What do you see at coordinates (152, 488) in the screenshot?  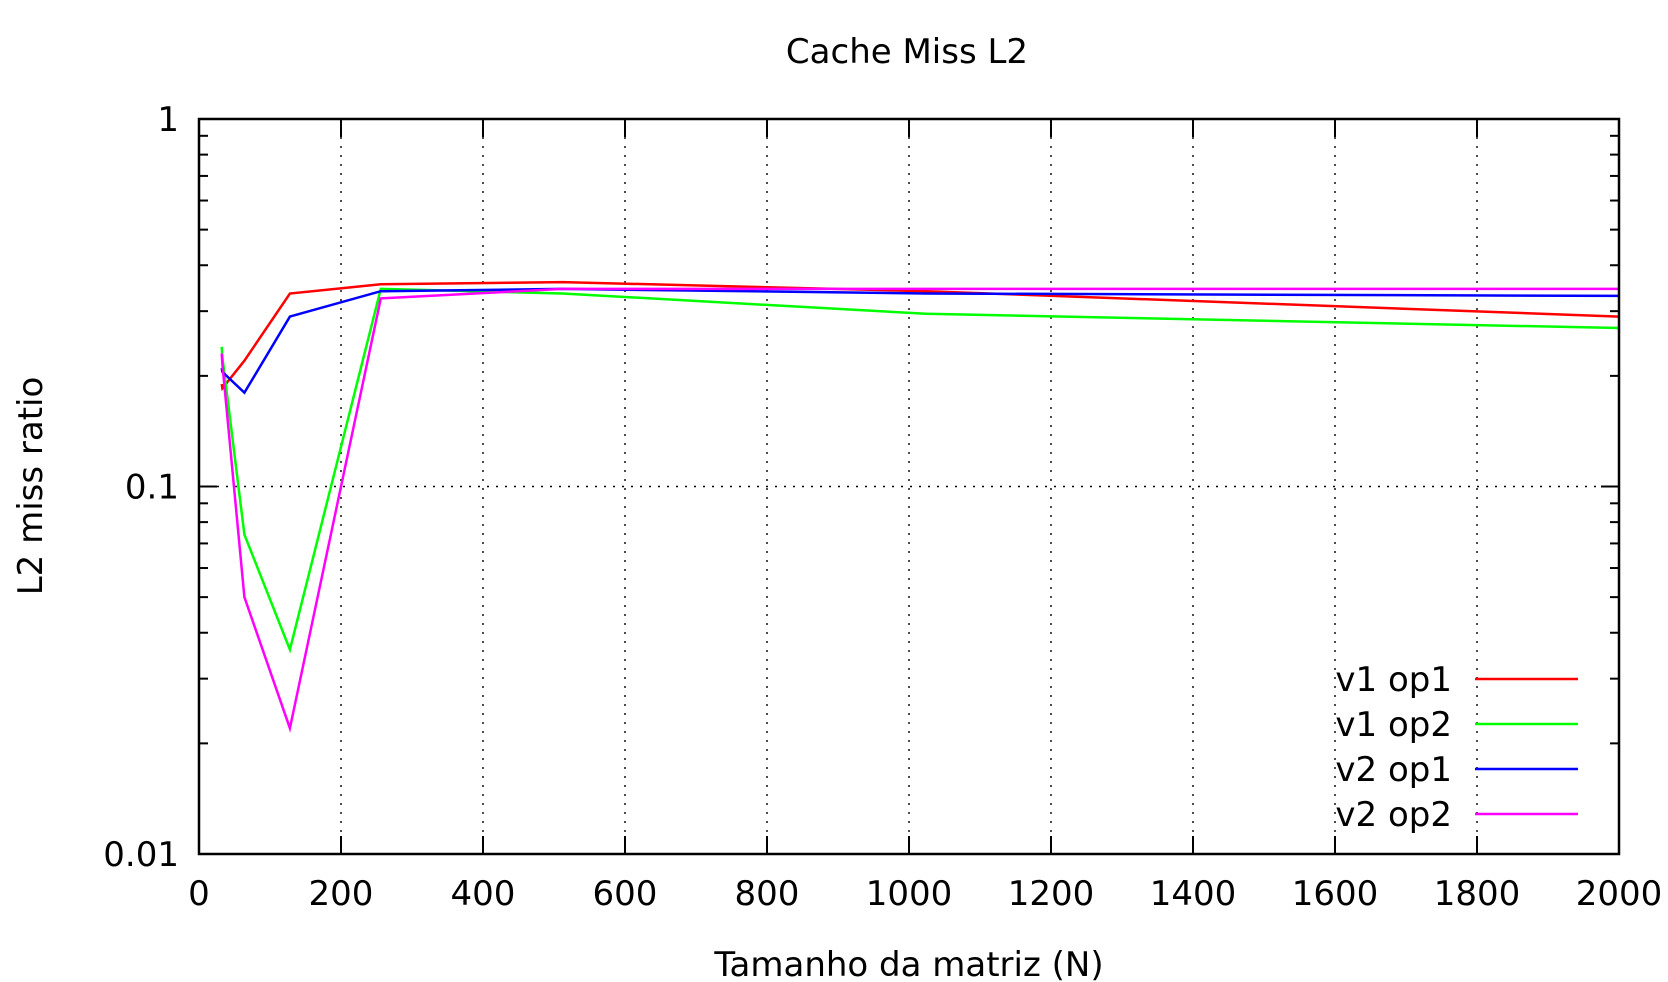 I see `y-tick-label: 0.1` at bounding box center [152, 488].